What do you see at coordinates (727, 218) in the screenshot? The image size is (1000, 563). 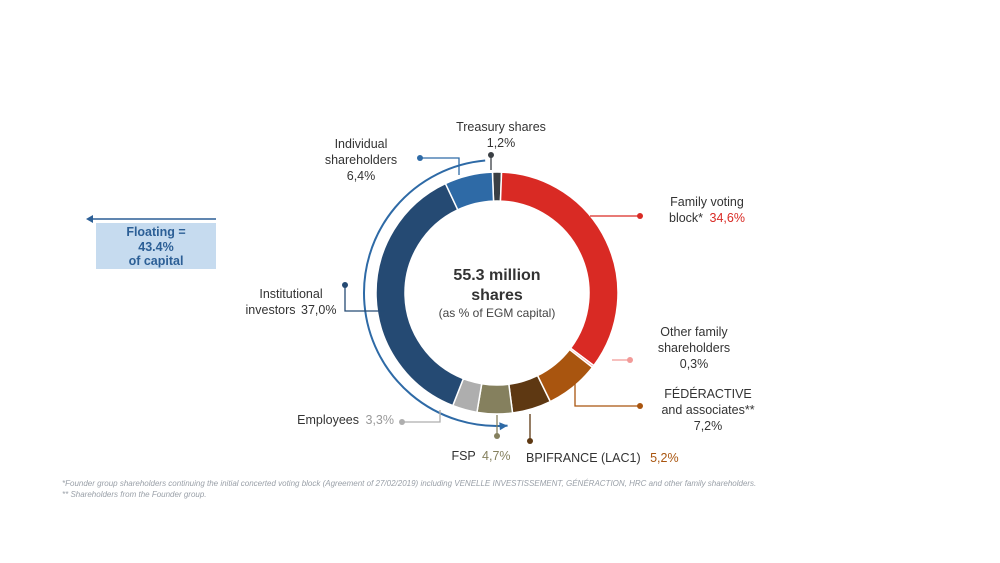 I see `label-family-value: 34,6%` at bounding box center [727, 218].